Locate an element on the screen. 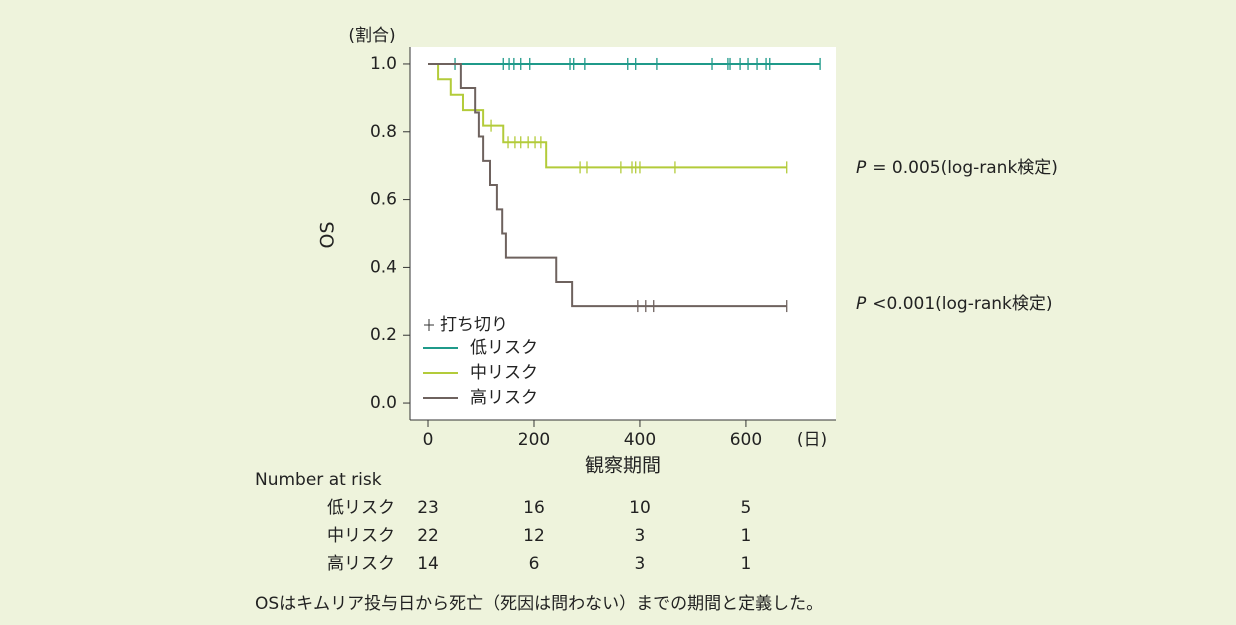 Image resolution: width=1236 pixels, height=625 pixels. risk-row-label: 高リスク is located at coordinates (361, 564).